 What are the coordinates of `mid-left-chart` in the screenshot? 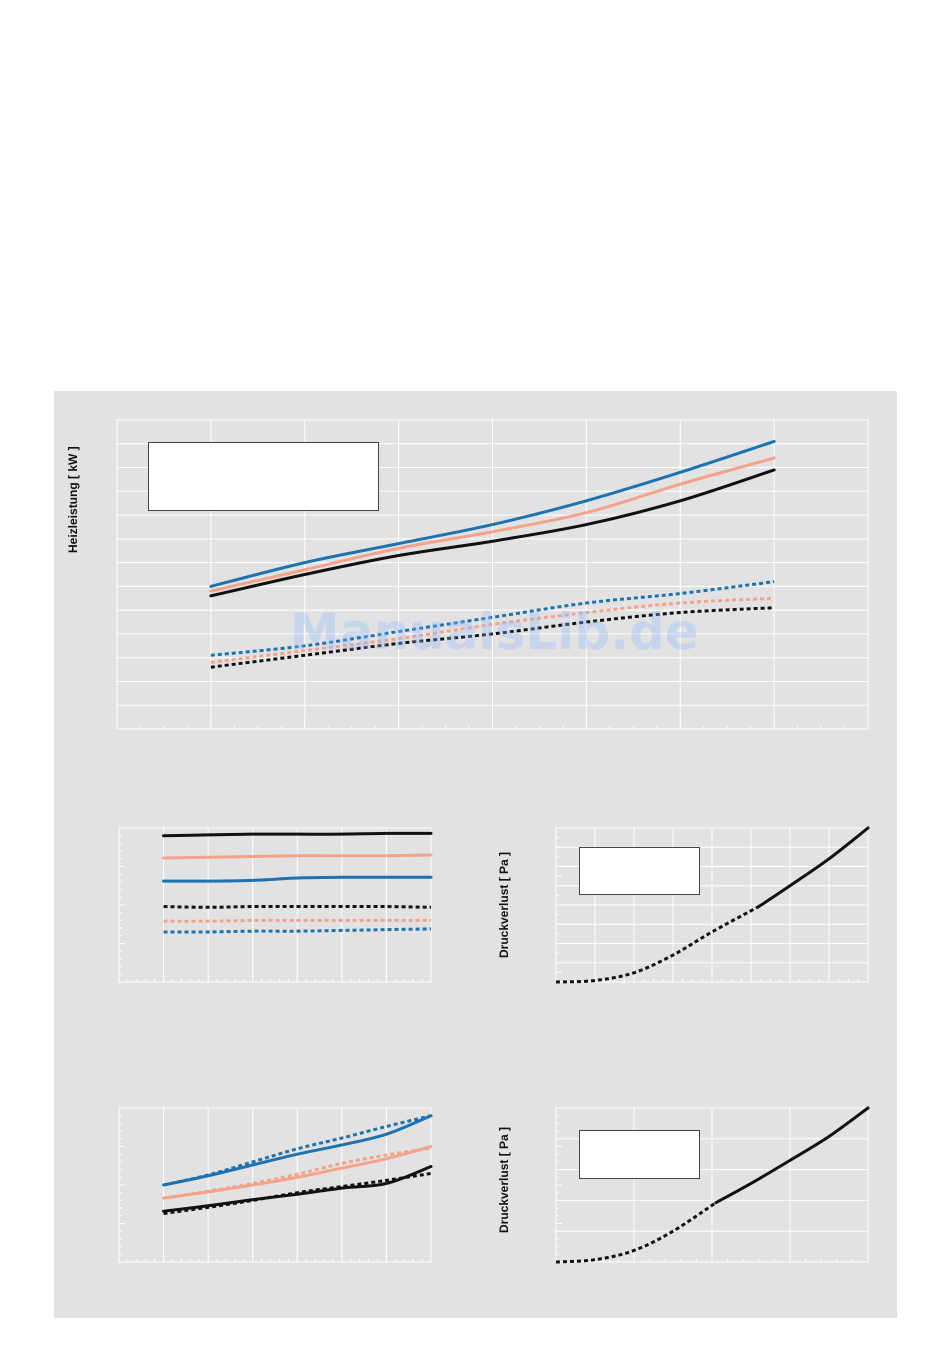 It's located at (275, 905).